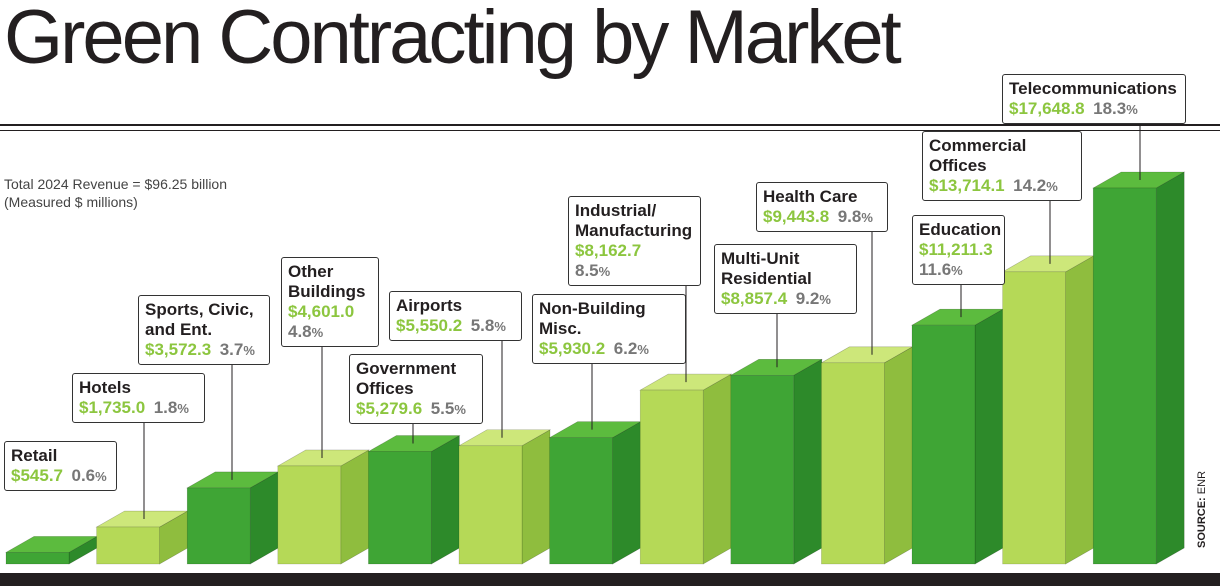 This screenshot has height=586, width=1220. Describe the element at coordinates (71, 202) in the screenshot. I see `note-measured: (Measured $ millions)` at that location.